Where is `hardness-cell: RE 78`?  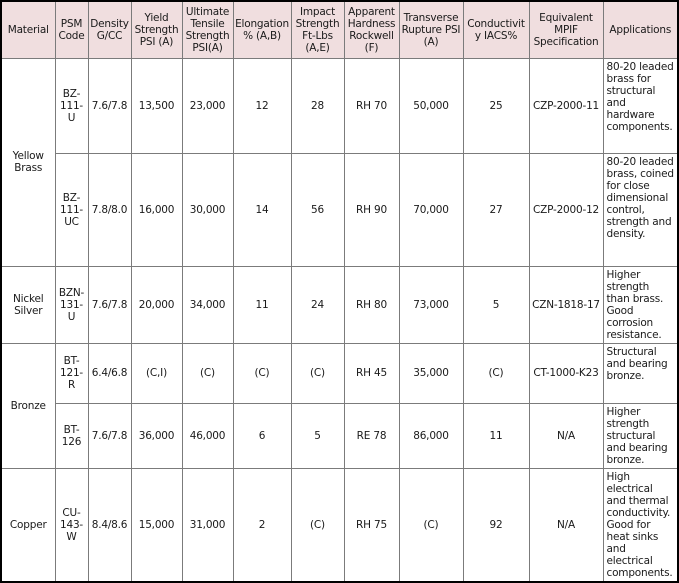 hardness-cell: RE 78 is located at coordinates (371, 435).